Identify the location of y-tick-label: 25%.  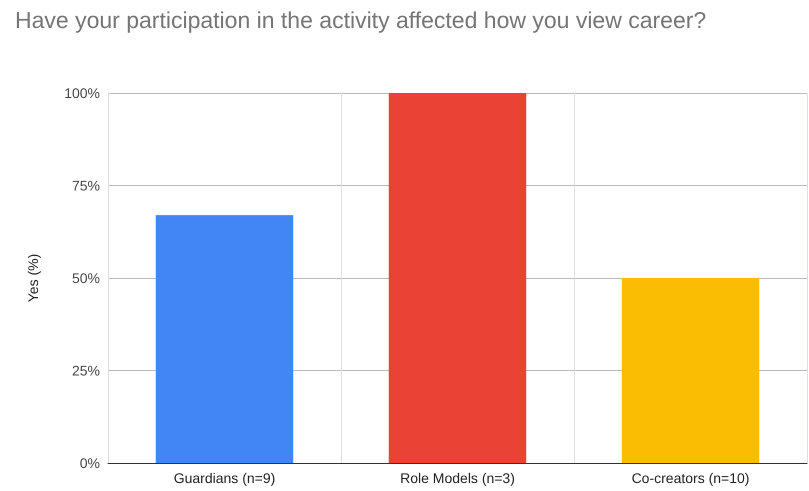
(86, 370).